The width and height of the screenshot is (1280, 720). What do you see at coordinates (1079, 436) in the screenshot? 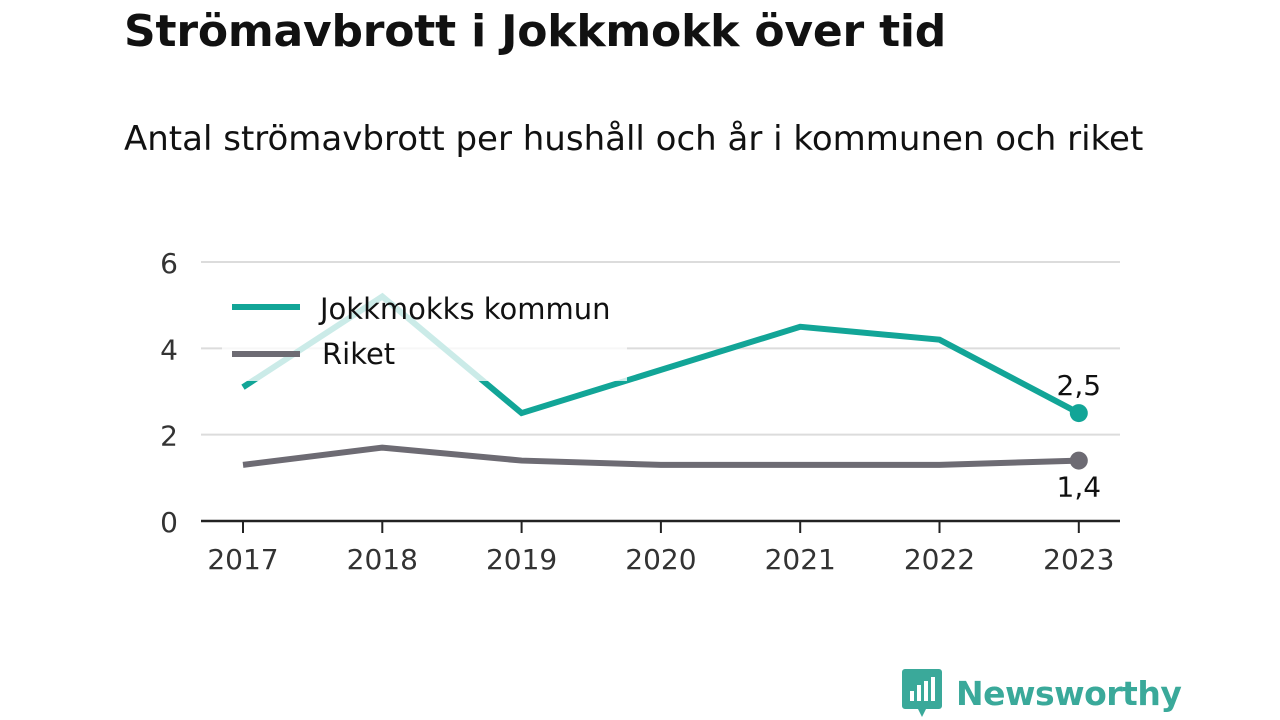
I see `end-value-labels: 2,5 1,4` at bounding box center [1079, 436].